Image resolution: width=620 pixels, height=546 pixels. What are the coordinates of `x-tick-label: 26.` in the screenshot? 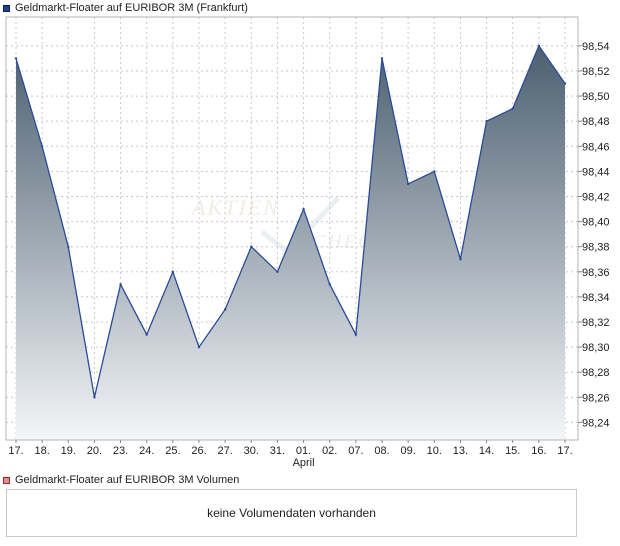 It's located at (198, 451).